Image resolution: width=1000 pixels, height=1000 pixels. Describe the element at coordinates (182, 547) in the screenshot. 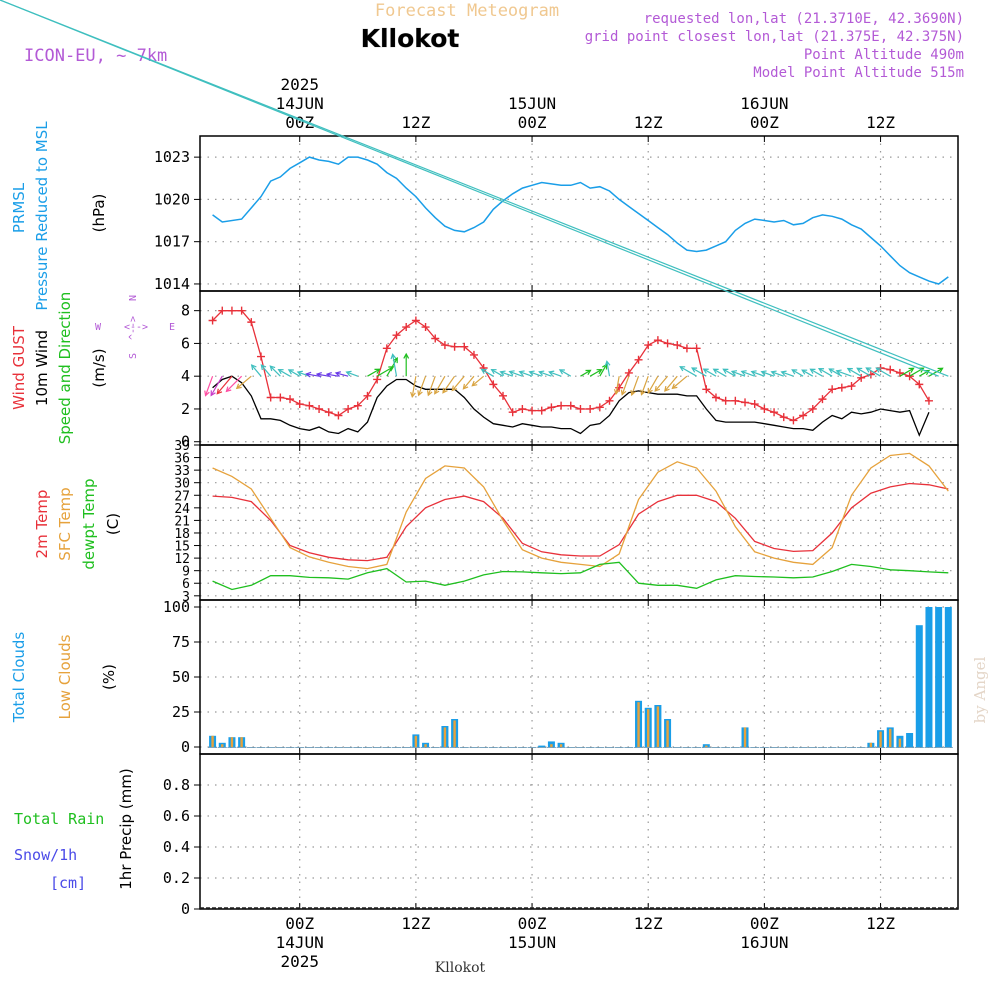

I see `y-tick-label: 15` at that location.